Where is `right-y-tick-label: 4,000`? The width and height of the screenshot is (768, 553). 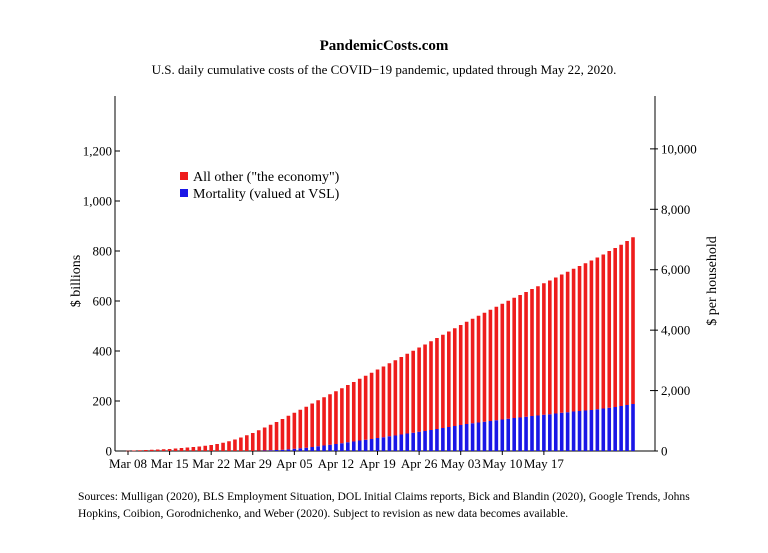
right-y-tick-label: 4,000 is located at coordinates (675, 330).